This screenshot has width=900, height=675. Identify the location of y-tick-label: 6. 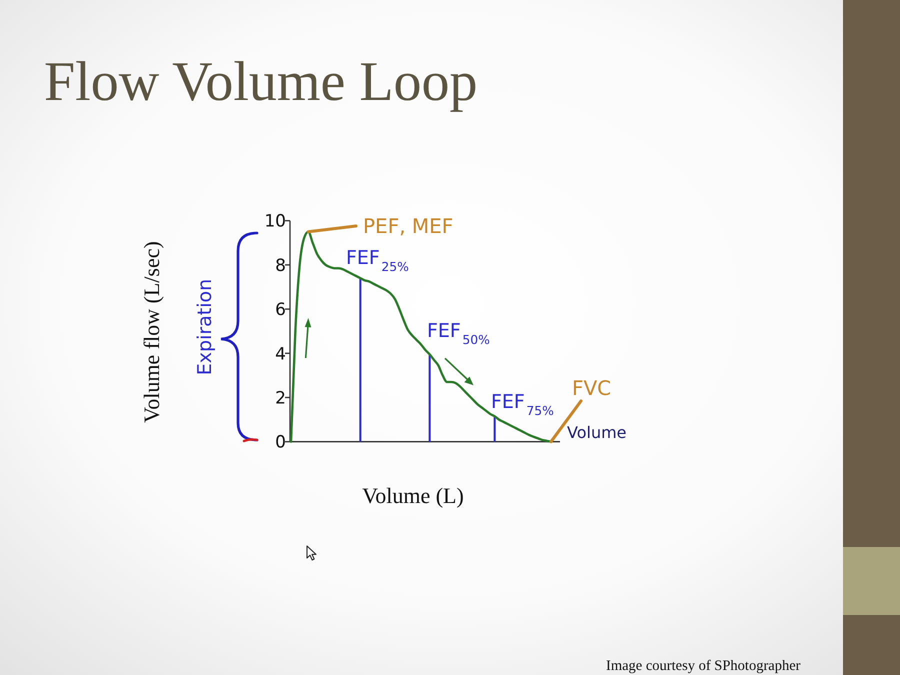
(280, 310).